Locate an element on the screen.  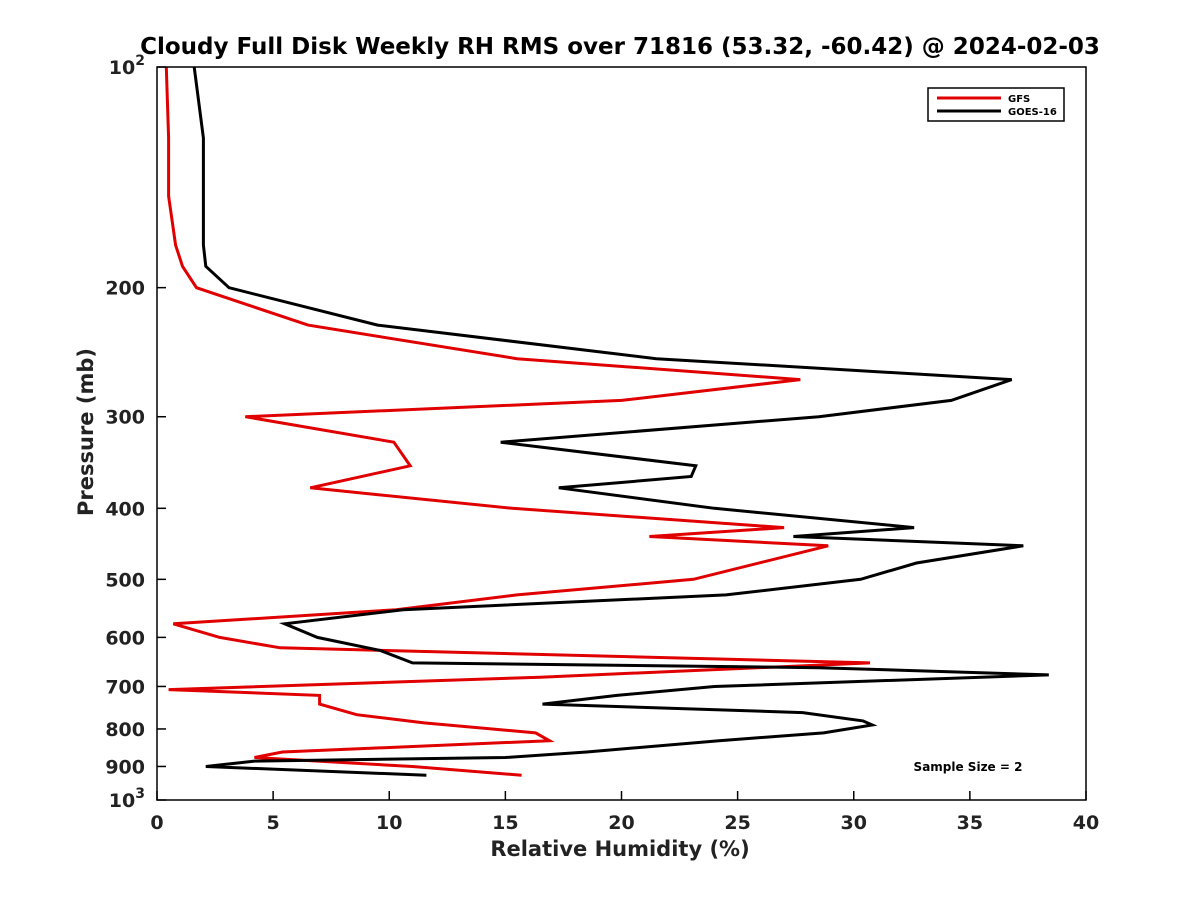
x-tick-label: 35 is located at coordinates (970, 823).